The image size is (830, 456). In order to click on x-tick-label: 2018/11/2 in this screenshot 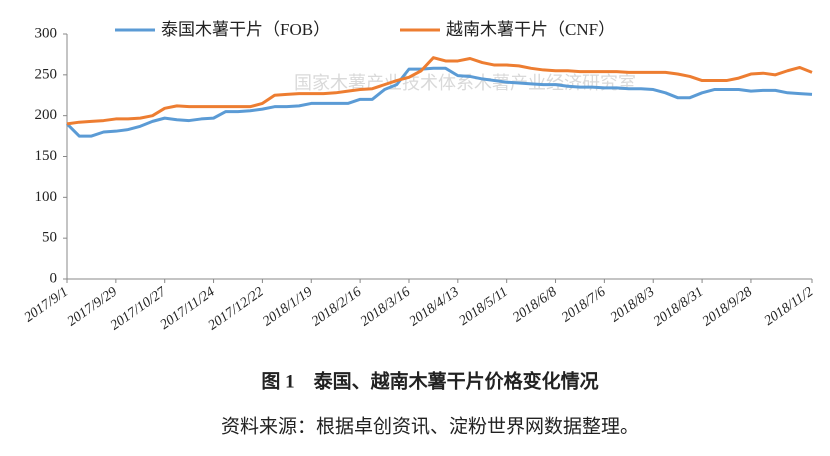, I will do `click(789, 307)`.